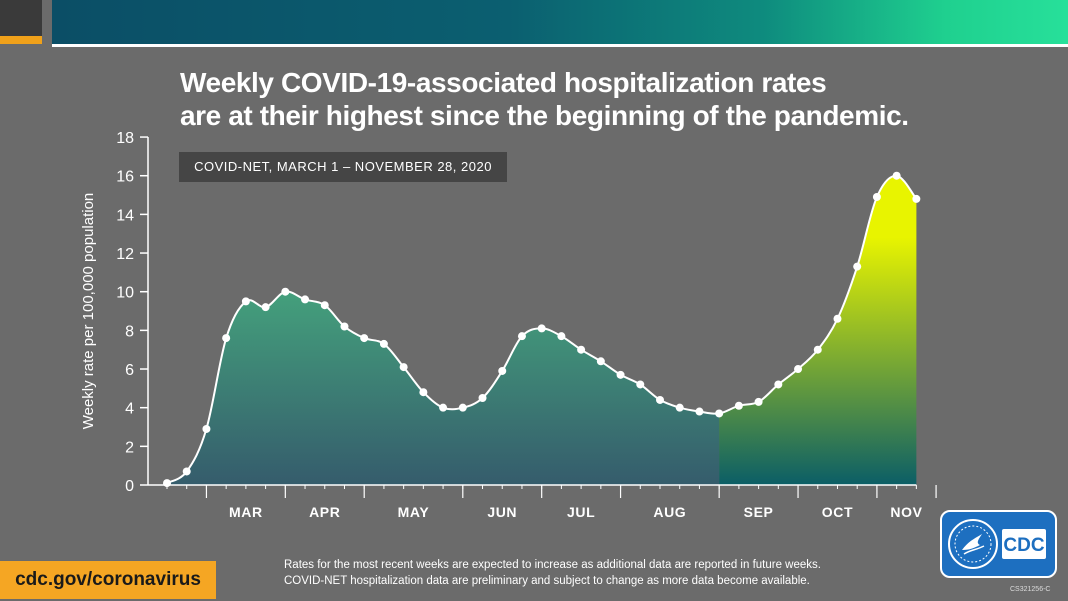 The height and width of the screenshot is (601, 1068). I want to click on area-recent-weeks, so click(818, 330).